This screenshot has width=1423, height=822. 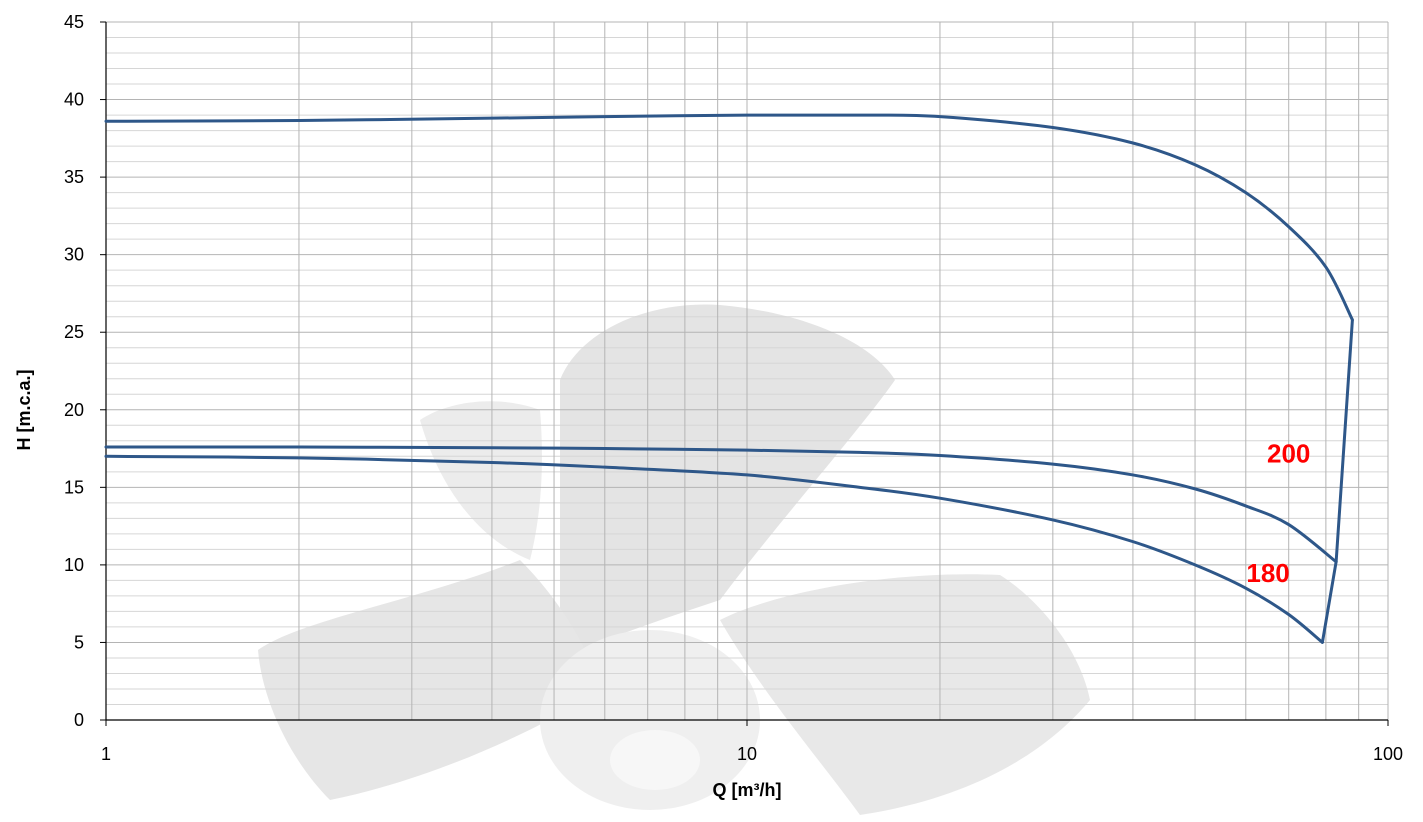 I want to click on y-tick-label: 30, so click(x=74, y=255).